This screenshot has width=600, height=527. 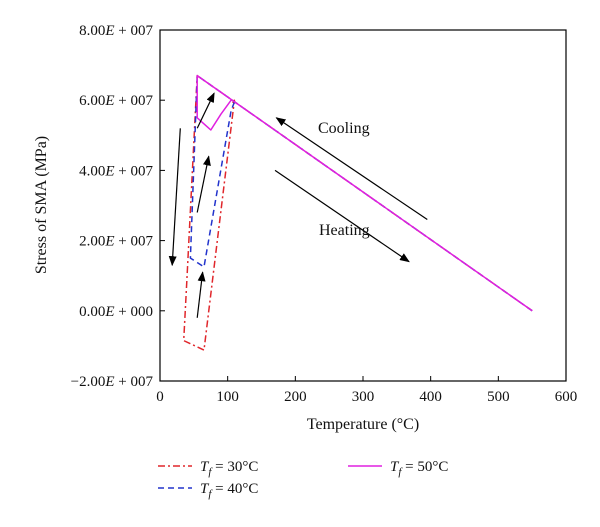 I want to click on legend-item-tf40: Tf = 40°C, so click(x=208, y=490).